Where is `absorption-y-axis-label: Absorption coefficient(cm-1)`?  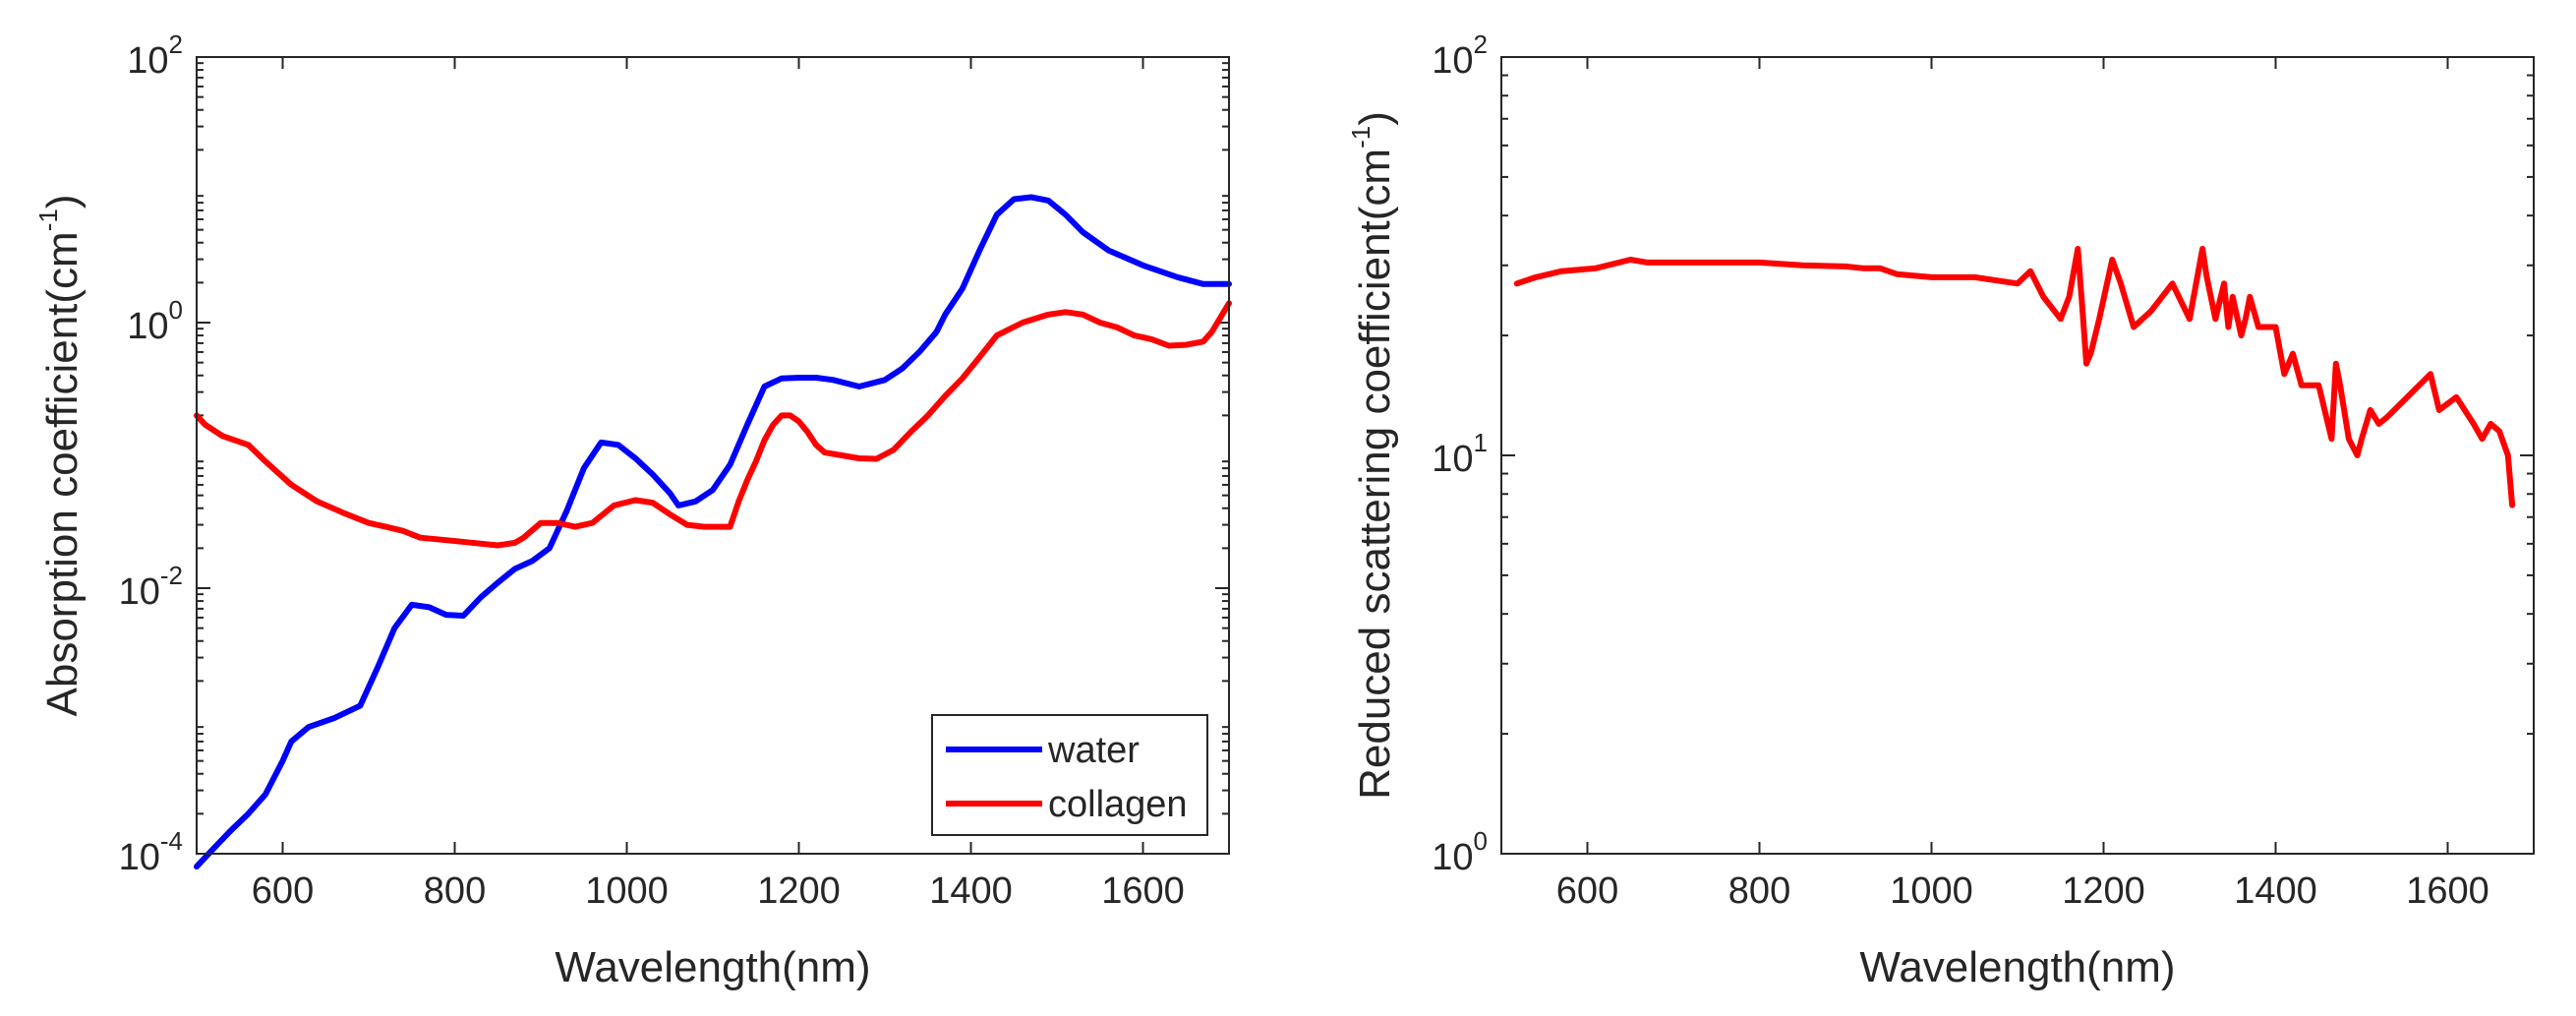
absorption-y-axis-label: Absorption coefficient(cm-1) is located at coordinates (60, 456).